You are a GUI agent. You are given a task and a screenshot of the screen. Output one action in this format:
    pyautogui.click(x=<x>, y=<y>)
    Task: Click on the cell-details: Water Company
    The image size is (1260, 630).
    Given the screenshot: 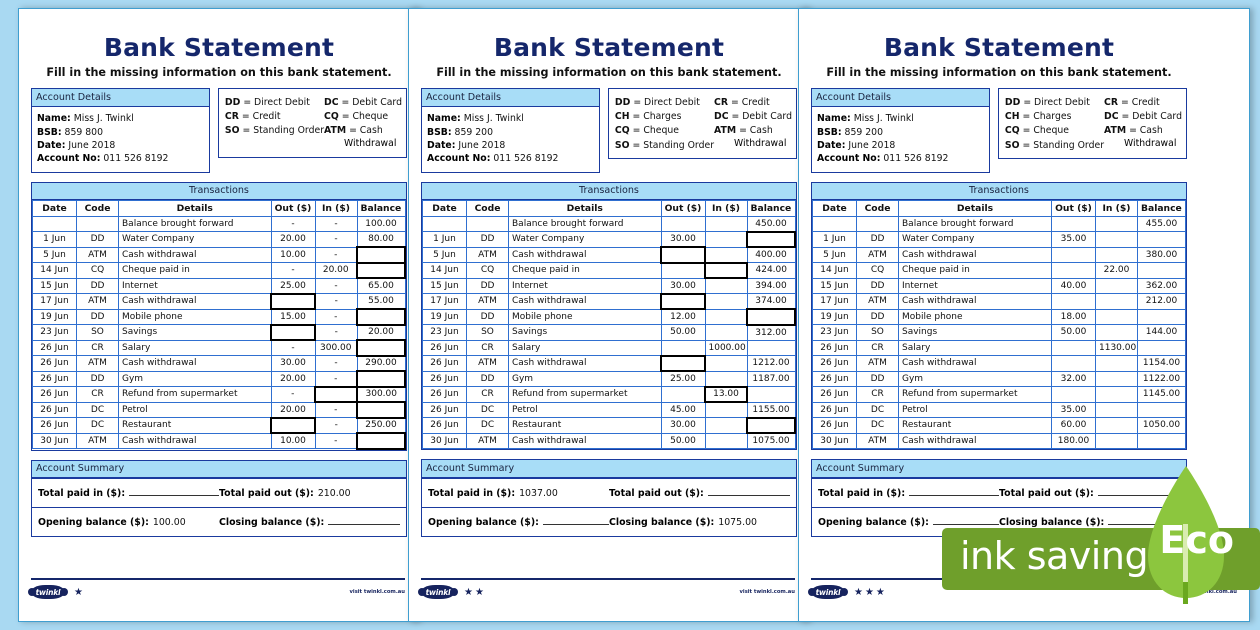 What is the action you would take?
    pyautogui.click(x=585, y=239)
    